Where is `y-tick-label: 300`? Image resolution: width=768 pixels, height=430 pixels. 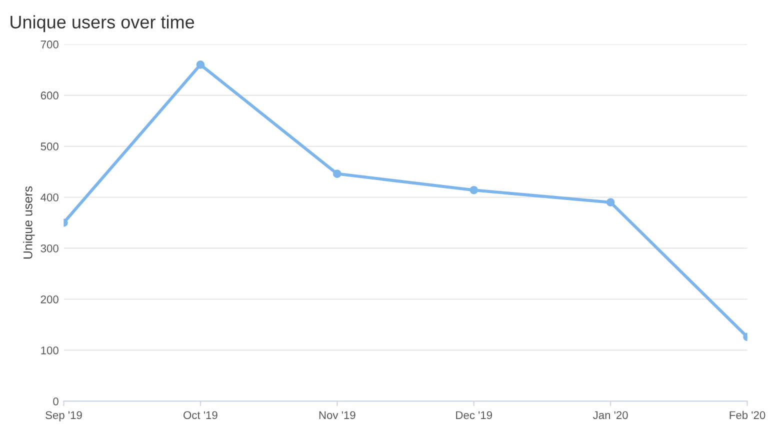
y-tick-label: 300 is located at coordinates (49, 248).